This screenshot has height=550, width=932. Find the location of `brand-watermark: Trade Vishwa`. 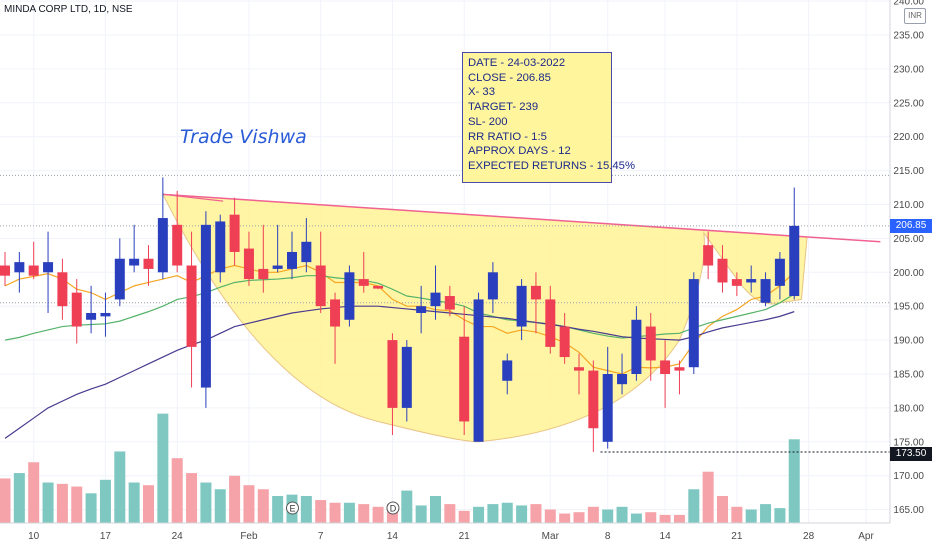

brand-watermark: Trade Vishwa is located at coordinates (243, 137).